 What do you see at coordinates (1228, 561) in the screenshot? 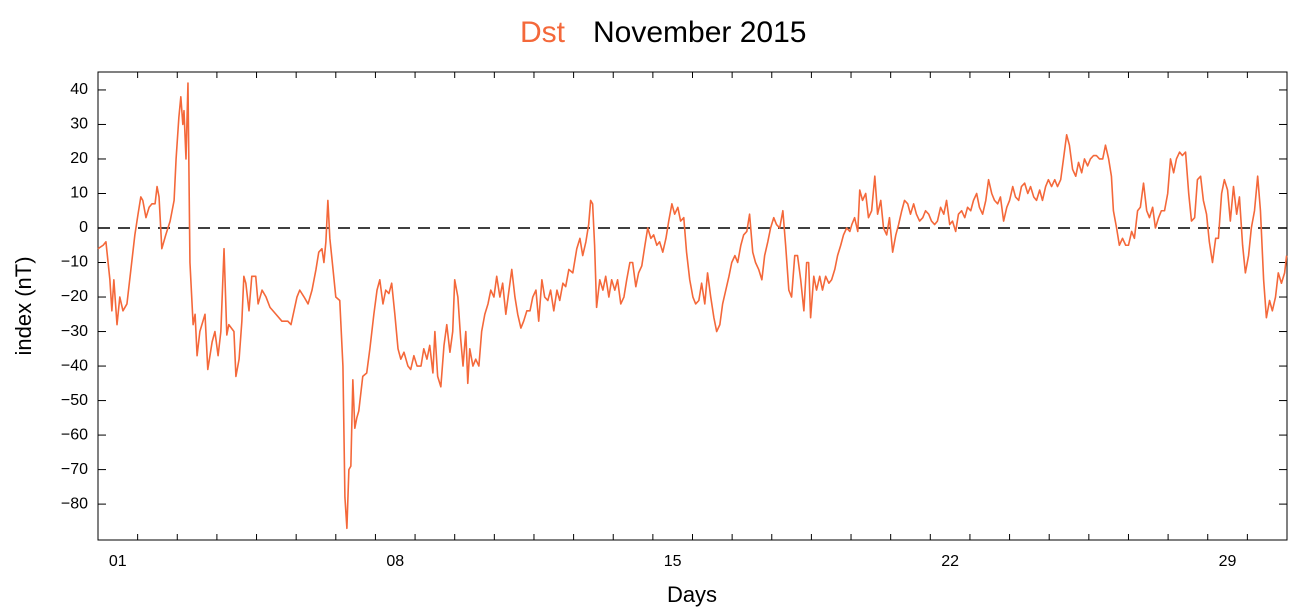
I see `x-tick-label: 29` at bounding box center [1228, 561].